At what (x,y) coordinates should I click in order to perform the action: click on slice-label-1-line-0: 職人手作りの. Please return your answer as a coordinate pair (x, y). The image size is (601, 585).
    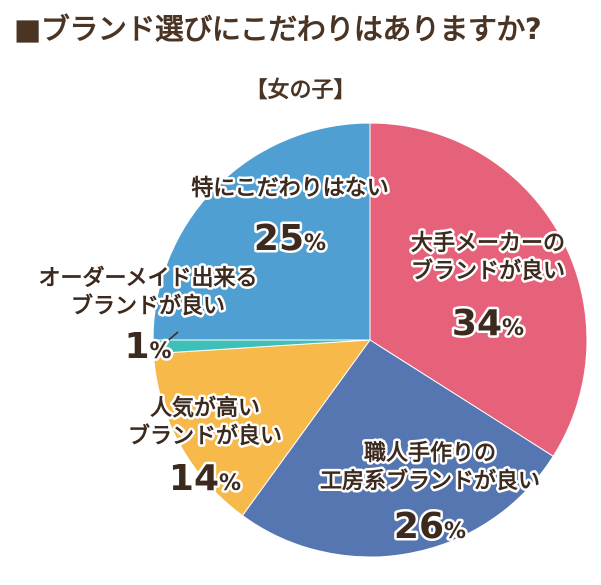
    Looking at the image, I should click on (430, 453).